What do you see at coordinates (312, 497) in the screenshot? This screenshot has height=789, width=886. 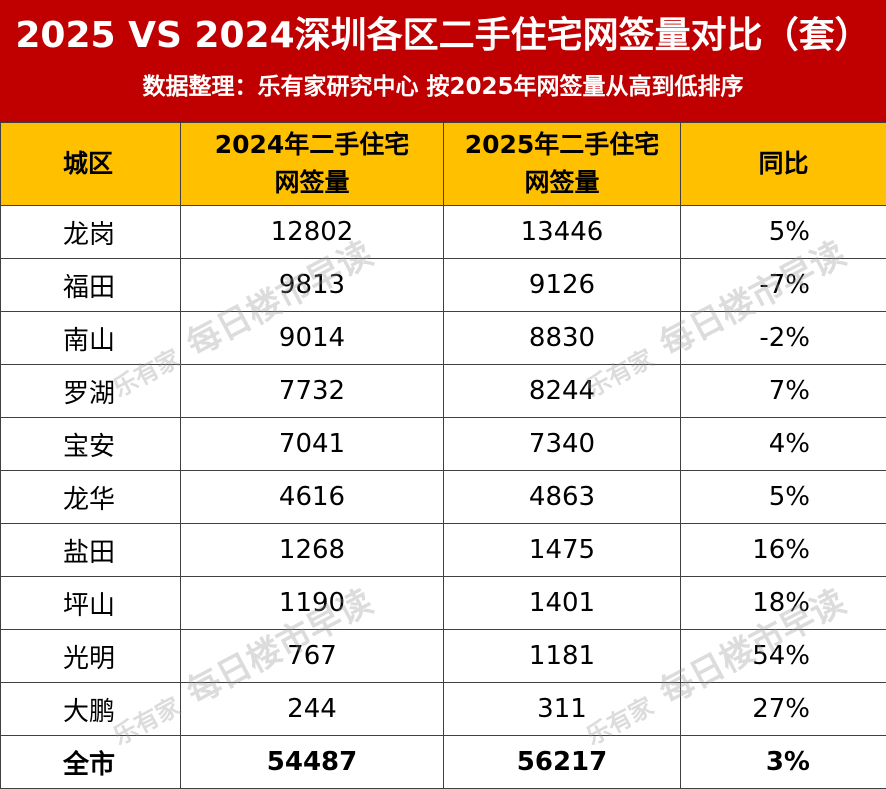 I see `value-2024-cell: 4616` at bounding box center [312, 497].